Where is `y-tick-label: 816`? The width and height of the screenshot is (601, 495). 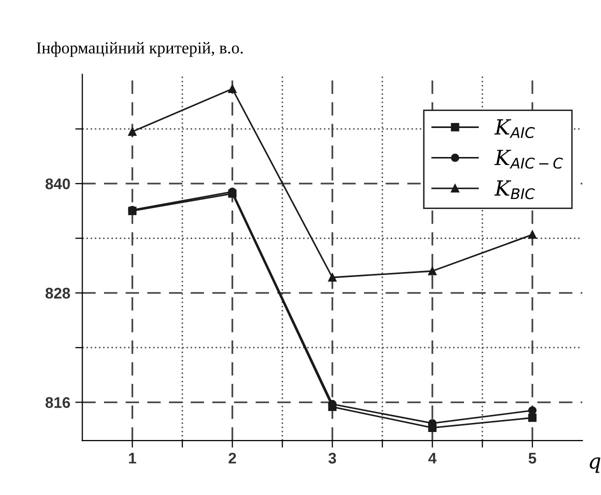
y-tick-label: 816 is located at coordinates (58, 402).